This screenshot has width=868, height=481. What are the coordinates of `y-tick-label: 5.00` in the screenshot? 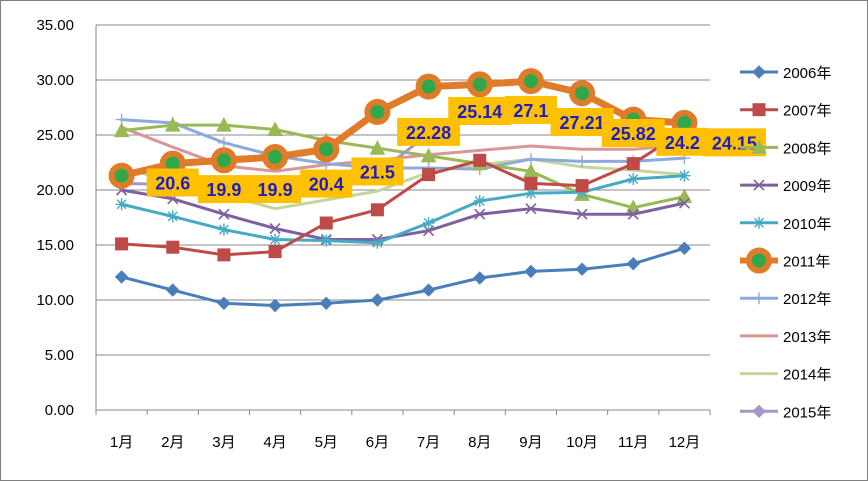 It's located at (59, 355).